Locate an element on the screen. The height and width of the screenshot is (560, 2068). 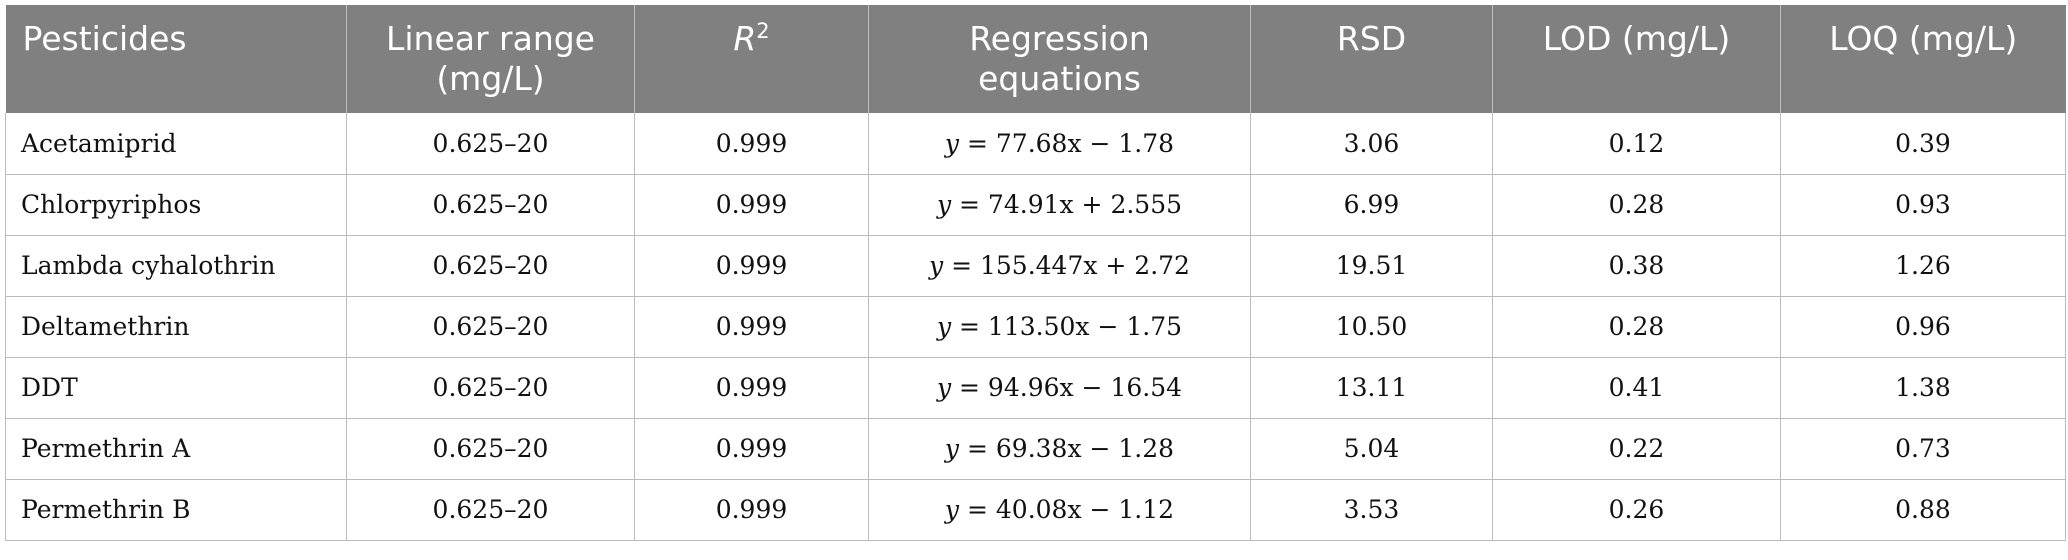
cell-loq: 0.96 is located at coordinates (1923, 326).